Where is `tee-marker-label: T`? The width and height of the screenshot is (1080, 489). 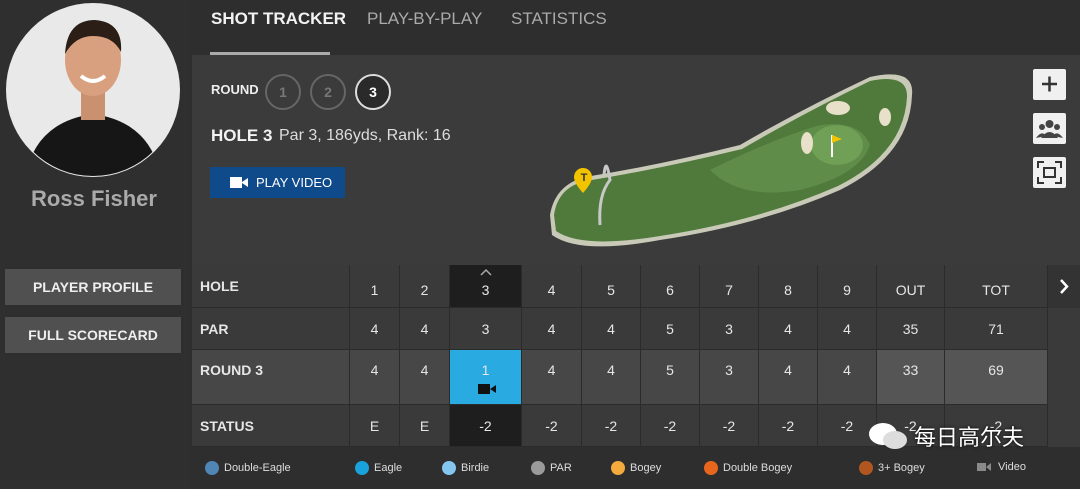
tee-marker-label: T is located at coordinates (584, 178).